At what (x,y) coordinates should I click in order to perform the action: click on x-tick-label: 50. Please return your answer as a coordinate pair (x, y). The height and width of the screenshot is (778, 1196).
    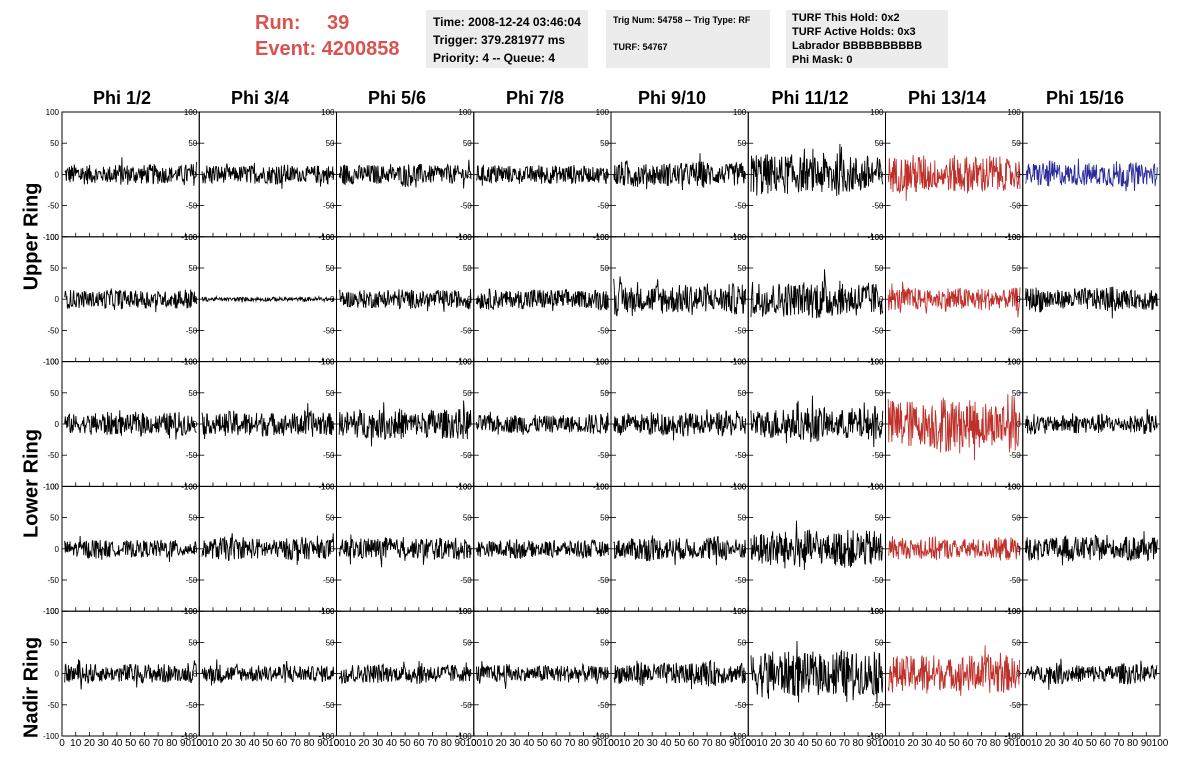
    Looking at the image, I should click on (131, 743).